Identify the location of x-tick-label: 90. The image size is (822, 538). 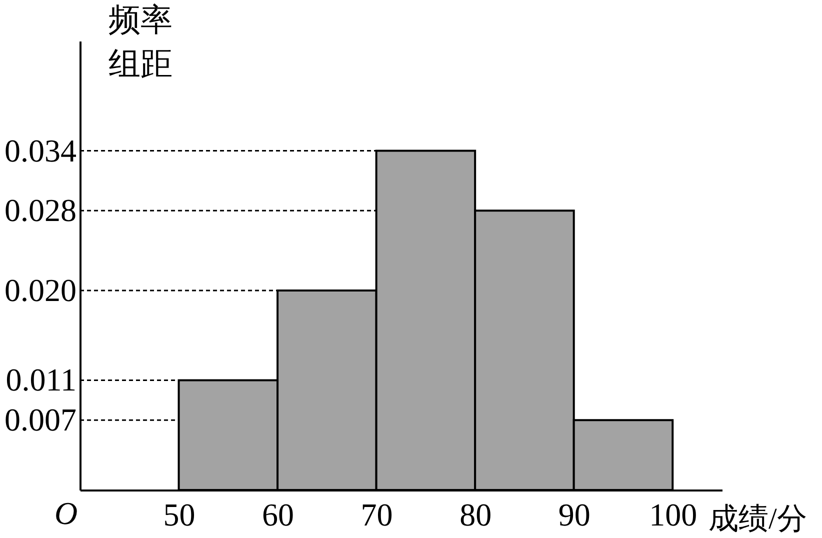
(574, 514).